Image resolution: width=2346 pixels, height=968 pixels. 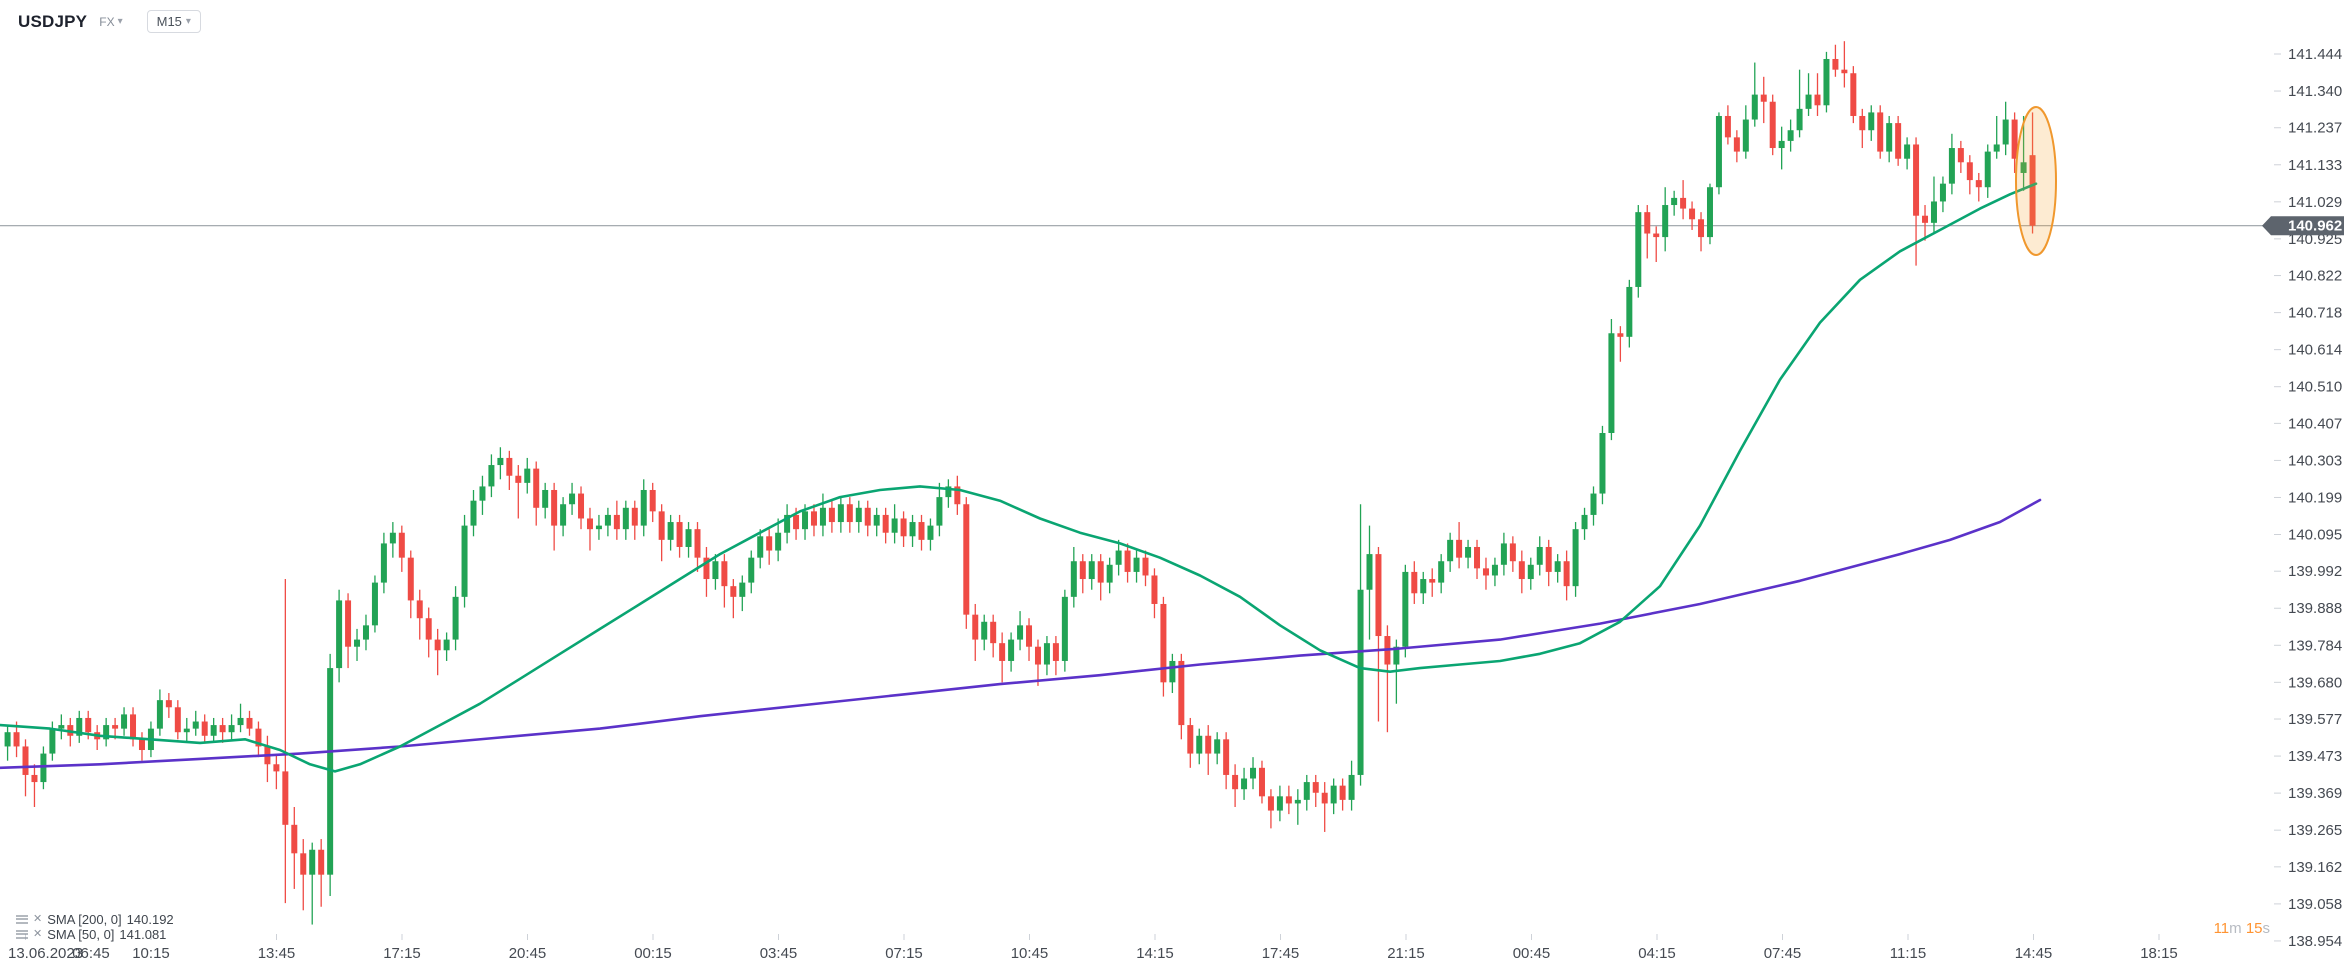 I want to click on price-axis-label: 139.473, so click(x=2315, y=756).